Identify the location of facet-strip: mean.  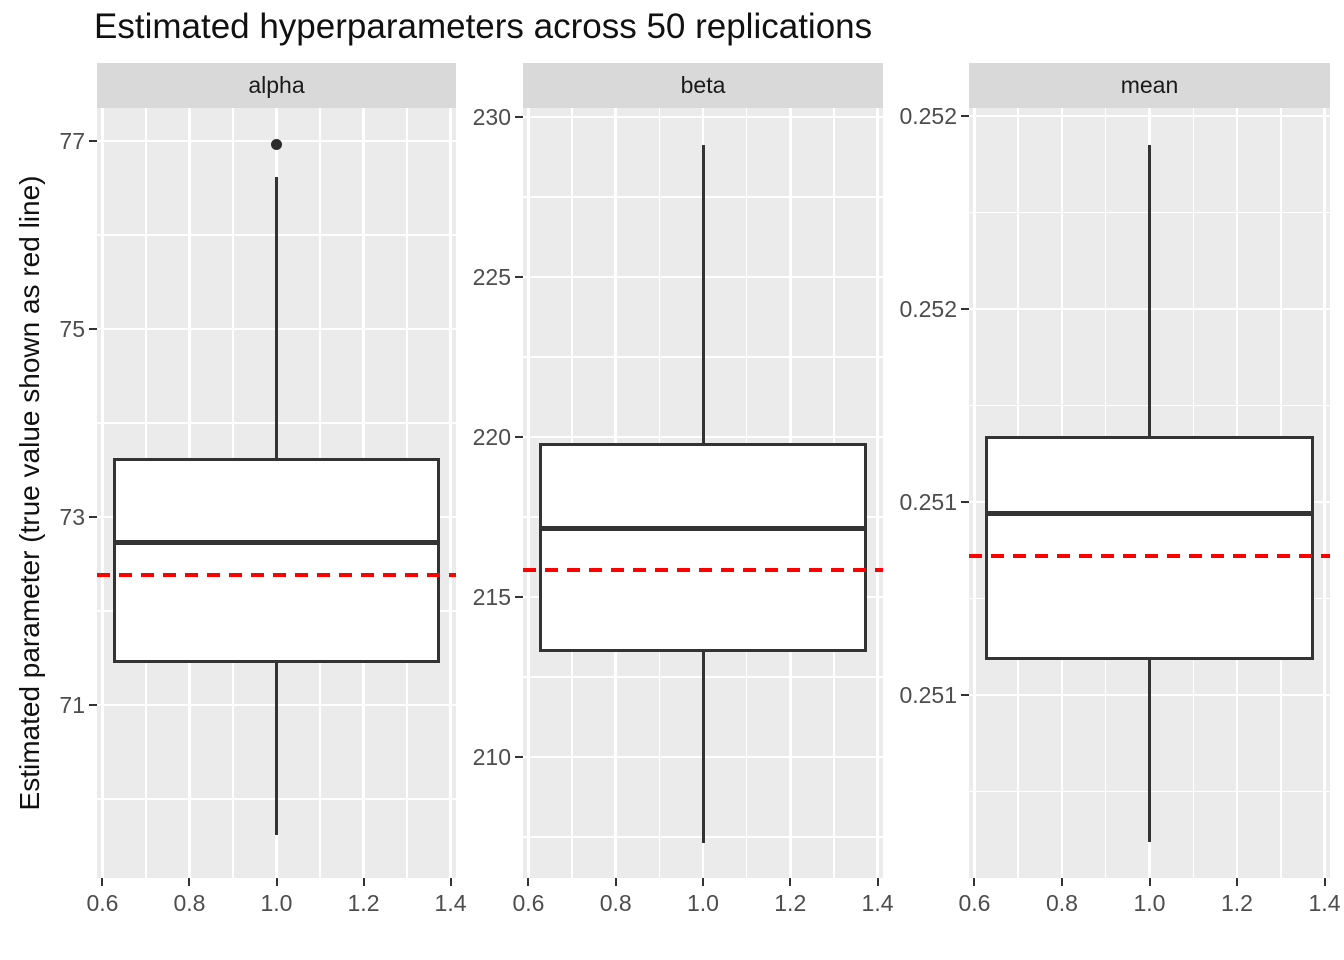
(1149, 85).